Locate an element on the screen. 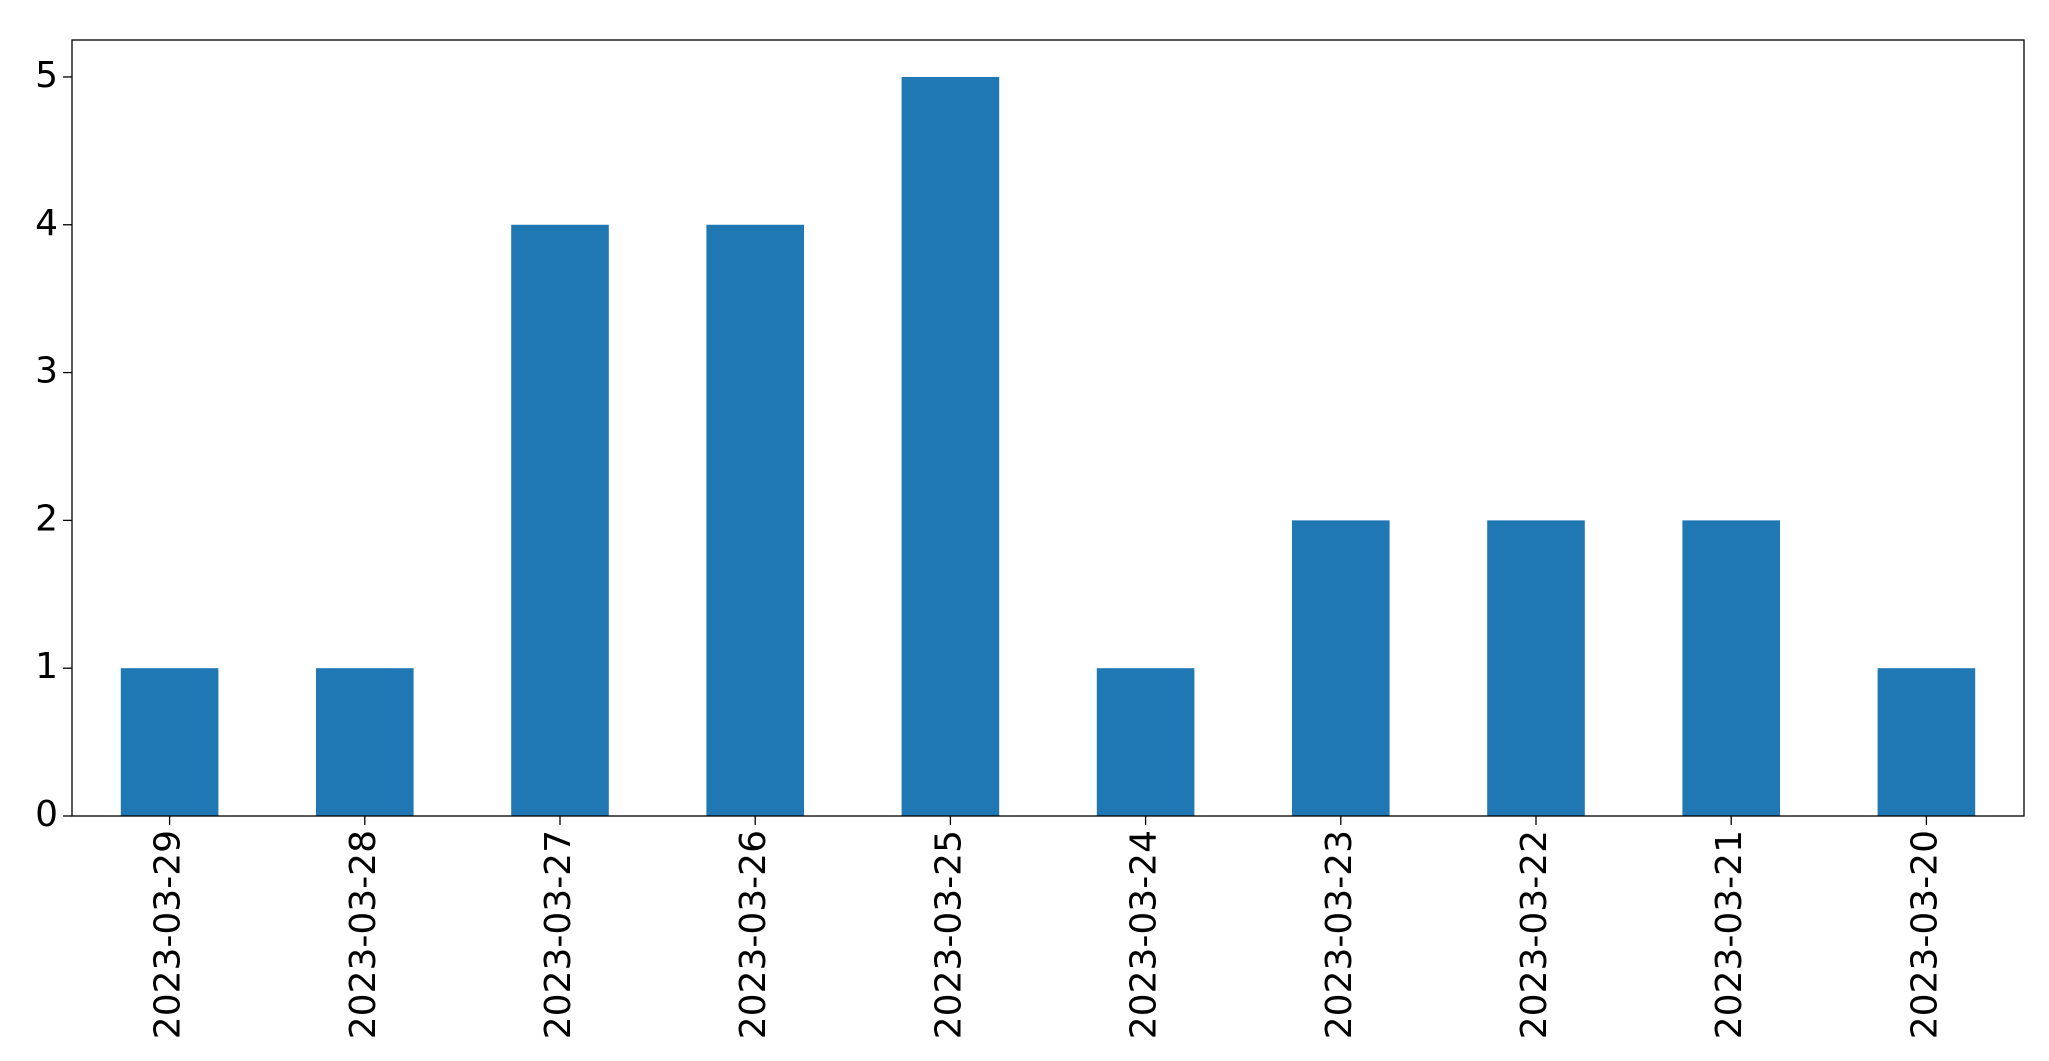 The image size is (2049, 1061). x-tick-label: 2023-03-26 is located at coordinates (753, 934).